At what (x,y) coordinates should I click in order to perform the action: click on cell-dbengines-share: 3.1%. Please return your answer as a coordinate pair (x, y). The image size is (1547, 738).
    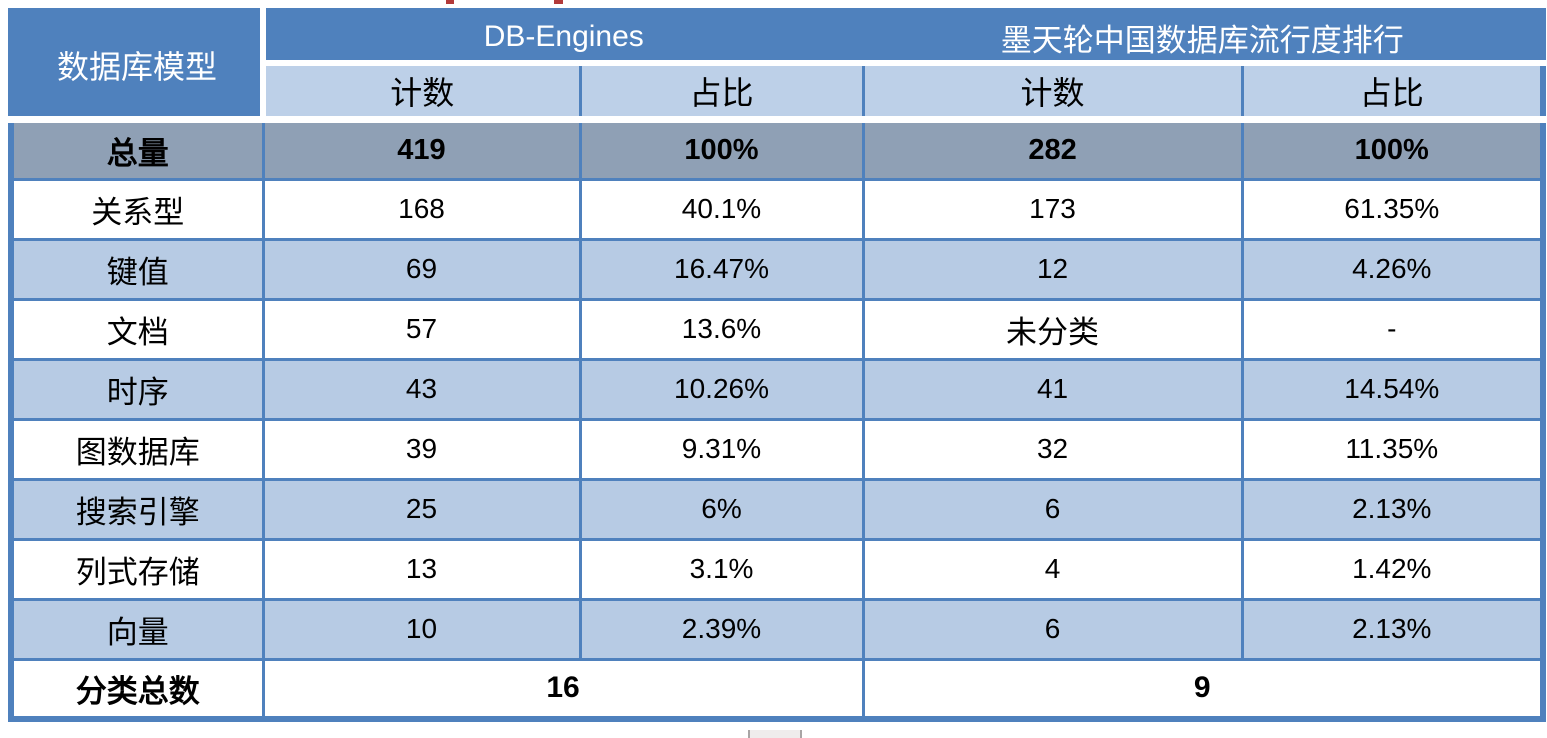
    Looking at the image, I should click on (721, 569).